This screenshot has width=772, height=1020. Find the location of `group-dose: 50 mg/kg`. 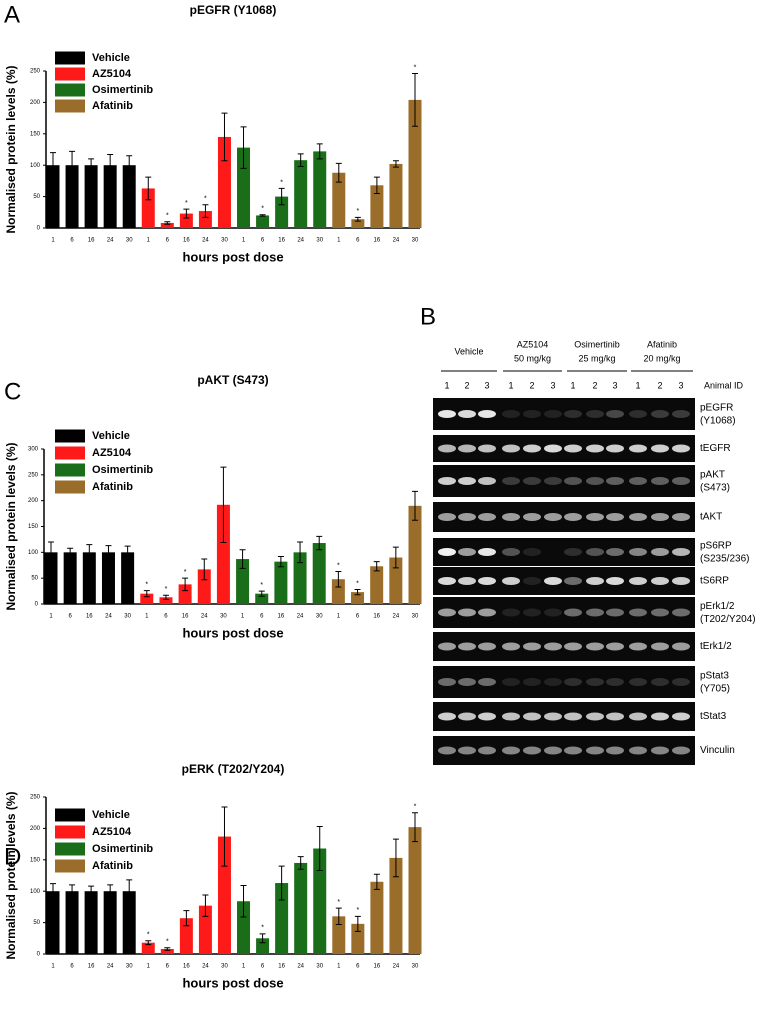

group-dose: 50 mg/kg is located at coordinates (532, 358).